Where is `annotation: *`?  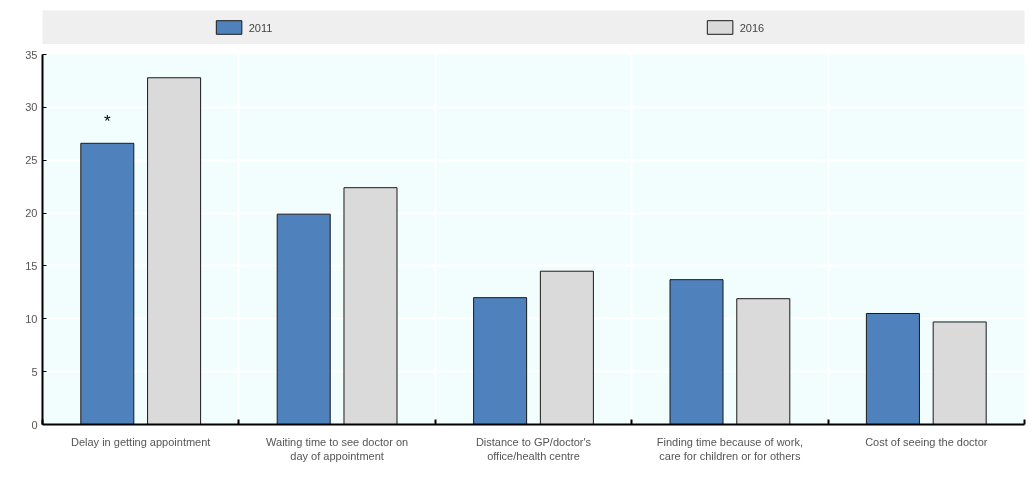
annotation: * is located at coordinates (107, 121).